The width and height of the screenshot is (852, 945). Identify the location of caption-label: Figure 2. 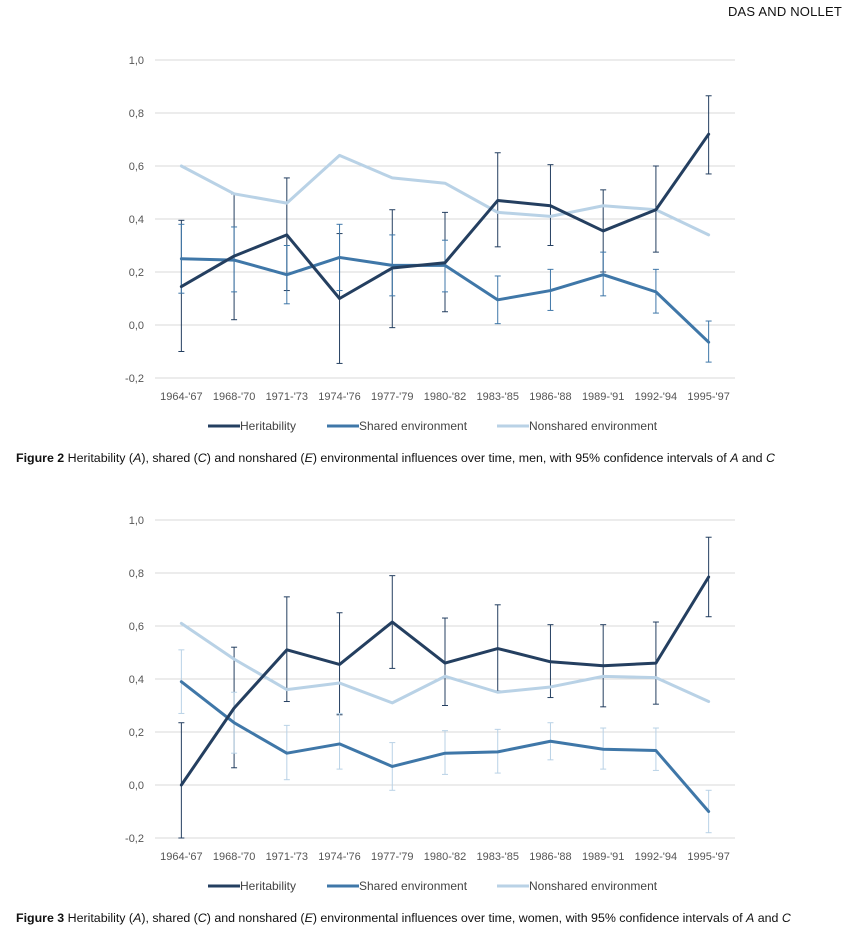
(40, 458).